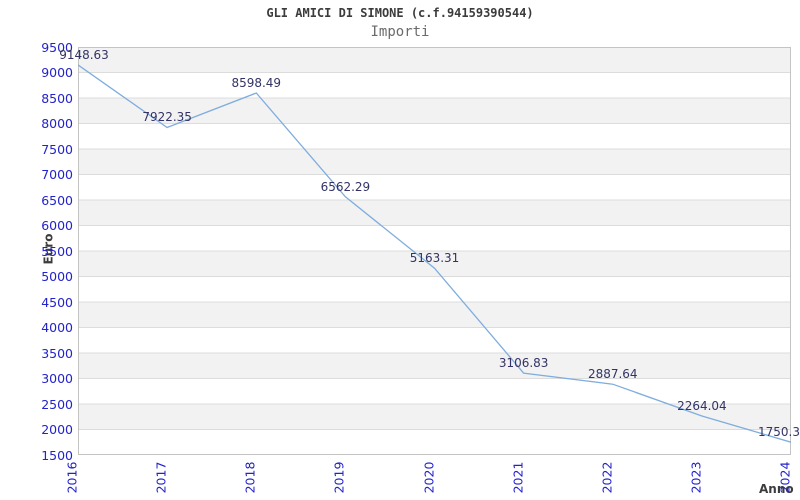 Image resolution: width=800 pixels, height=500 pixels. I want to click on y-tick-label: 1500, so click(57, 455).